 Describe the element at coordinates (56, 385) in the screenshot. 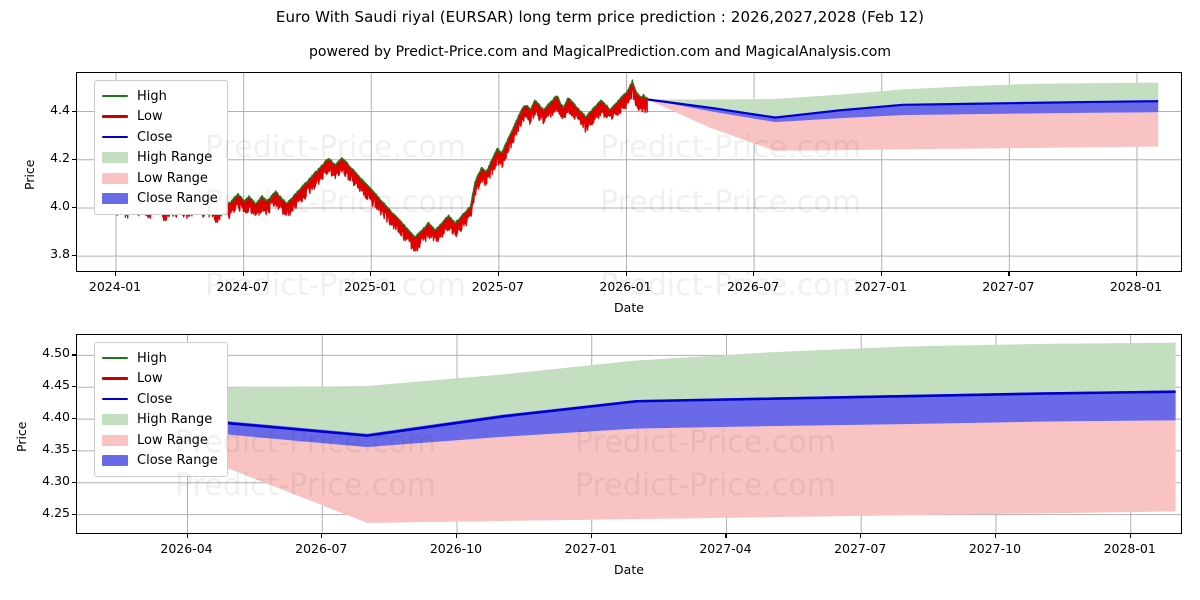

I see `y-tick-label: 4.45` at that location.